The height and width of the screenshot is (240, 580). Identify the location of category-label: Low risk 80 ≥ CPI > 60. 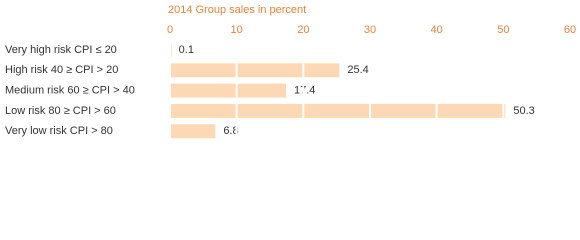
(60, 111).